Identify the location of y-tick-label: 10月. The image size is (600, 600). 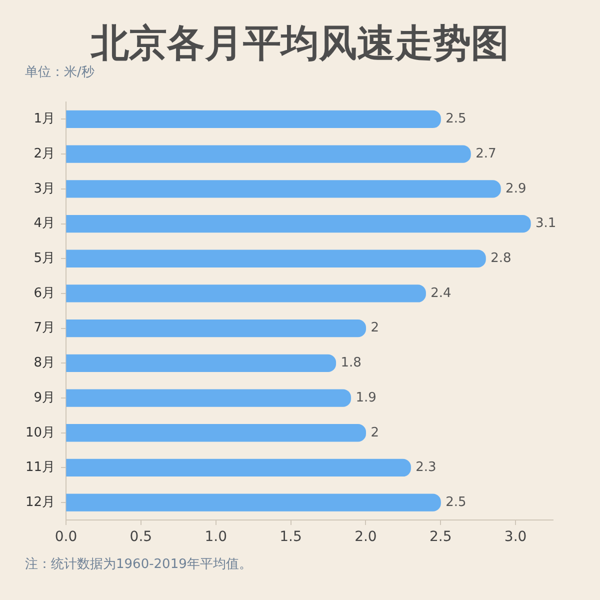
(40, 432).